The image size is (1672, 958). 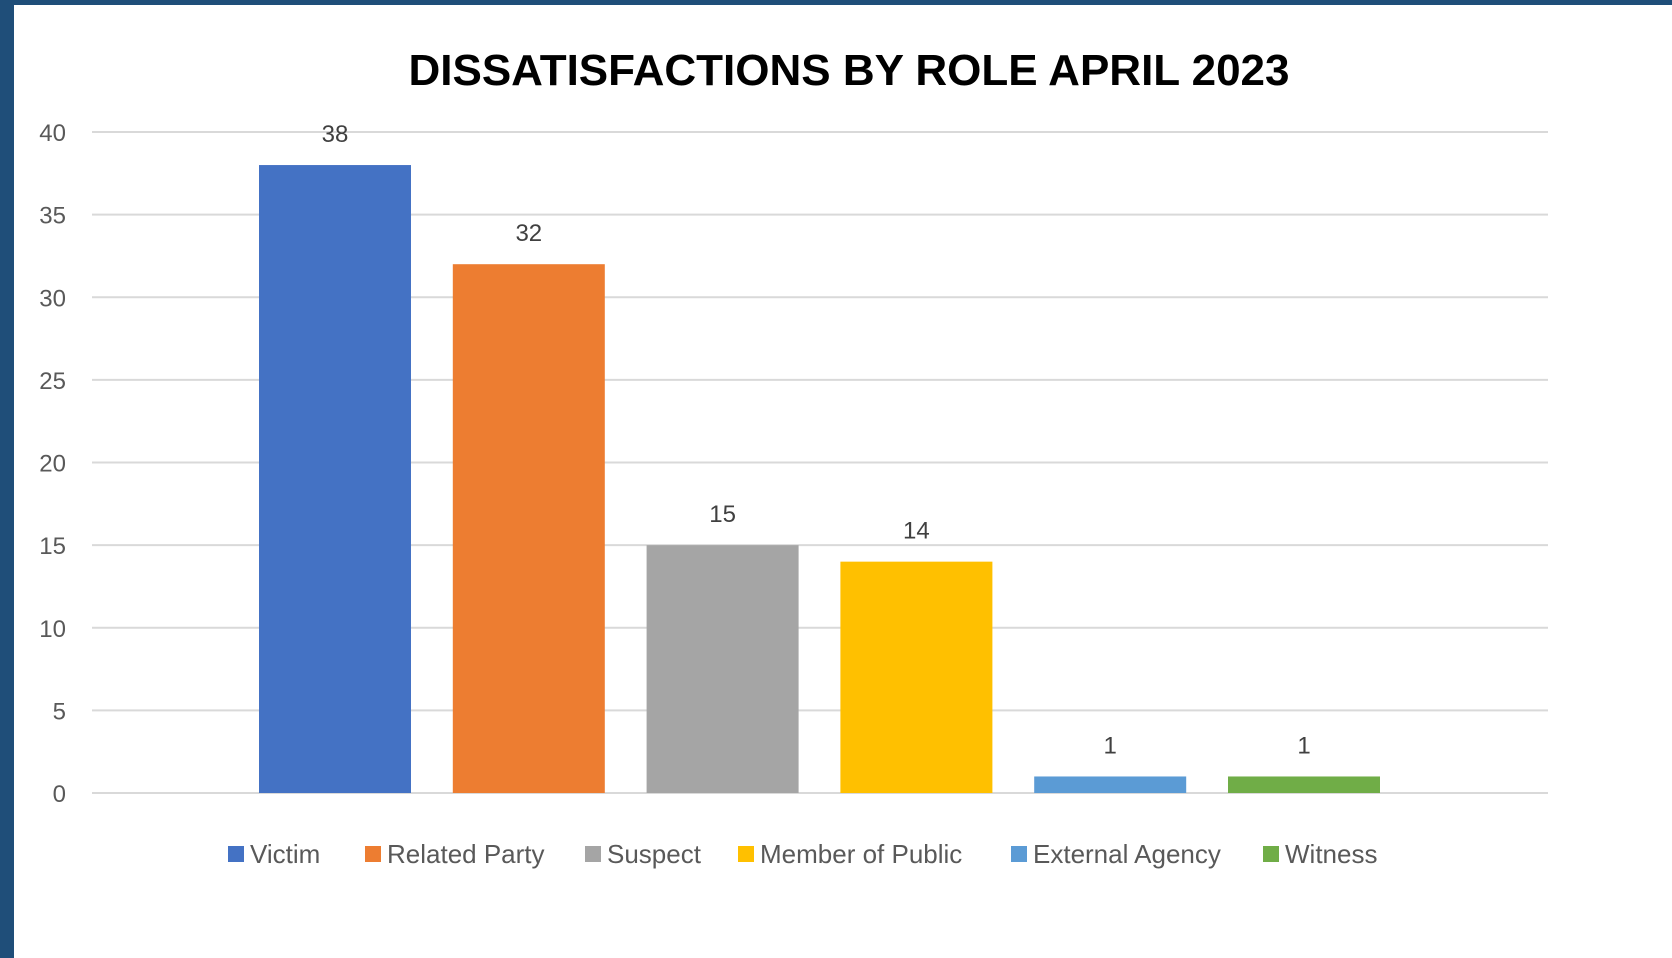 I want to click on bar-external-agency, so click(x=1110, y=784).